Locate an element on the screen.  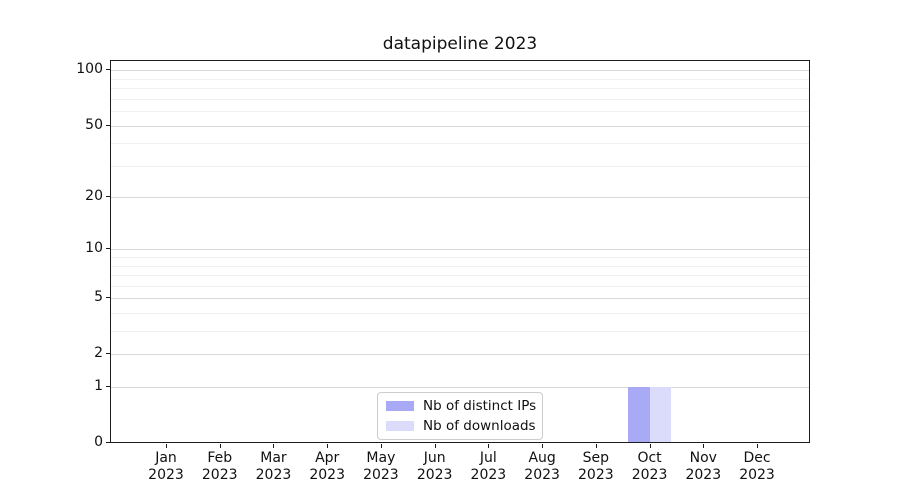
y-tick-label: 50 is located at coordinates (94, 124).